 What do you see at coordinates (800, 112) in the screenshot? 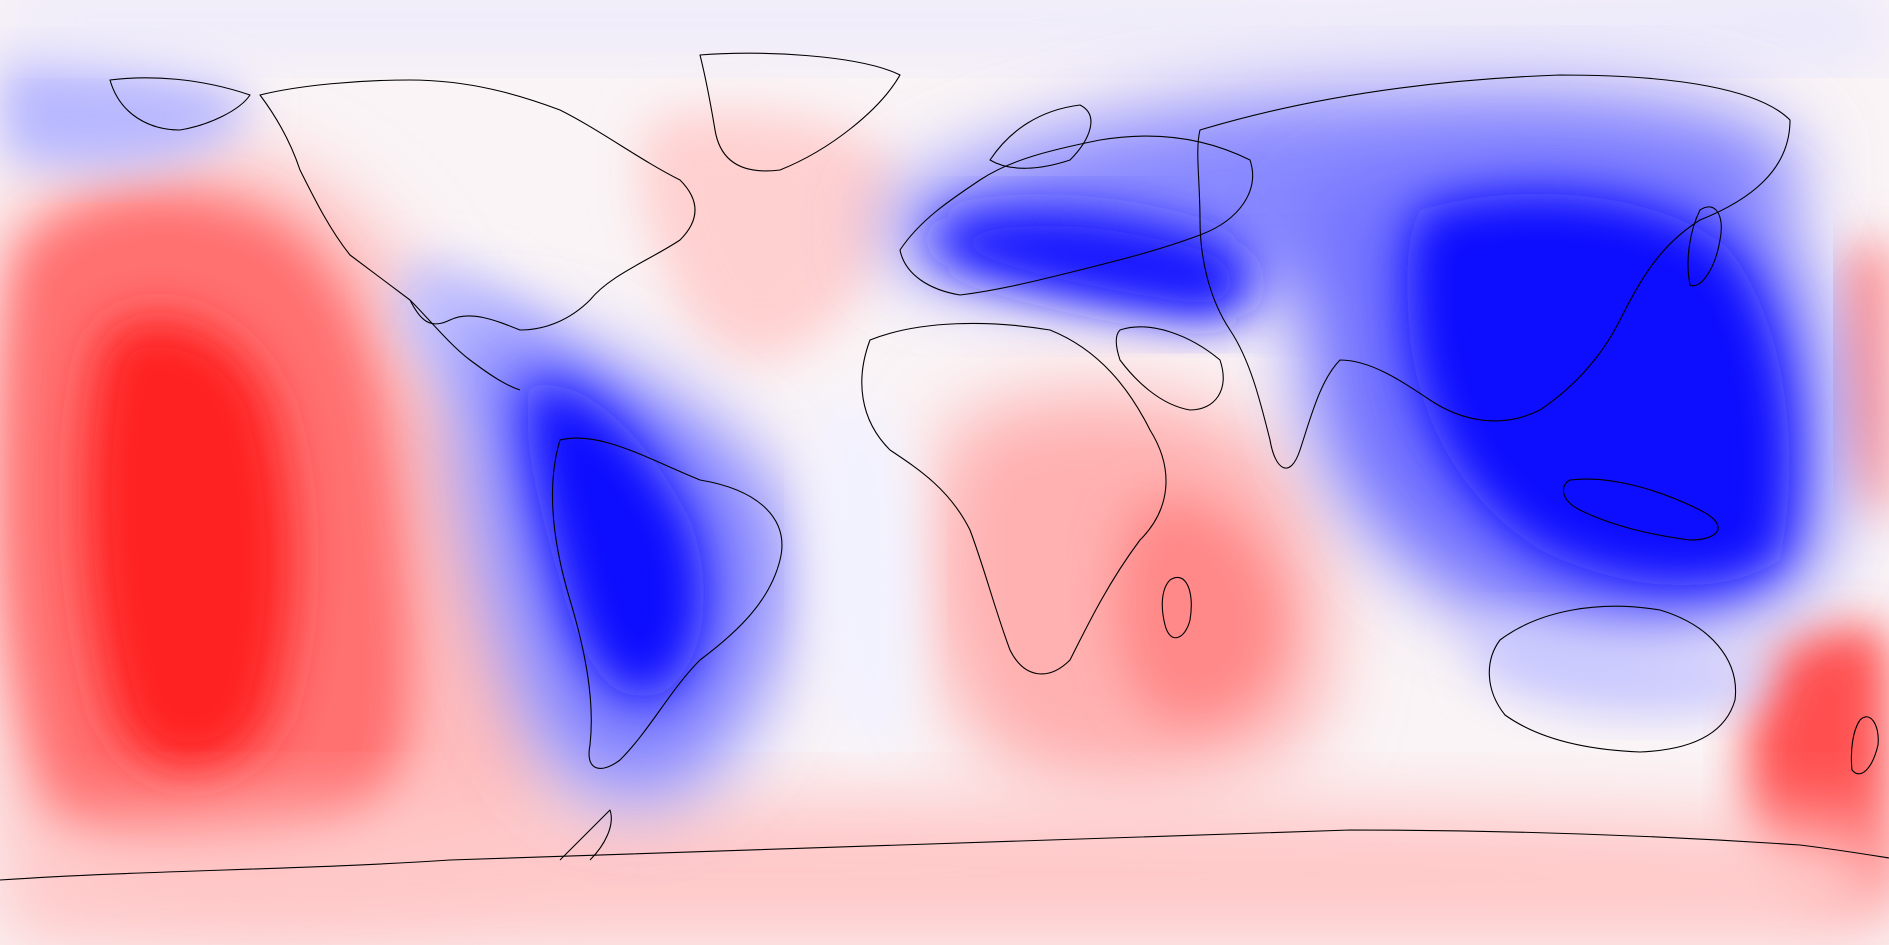
I see `coastline-greenland` at bounding box center [800, 112].